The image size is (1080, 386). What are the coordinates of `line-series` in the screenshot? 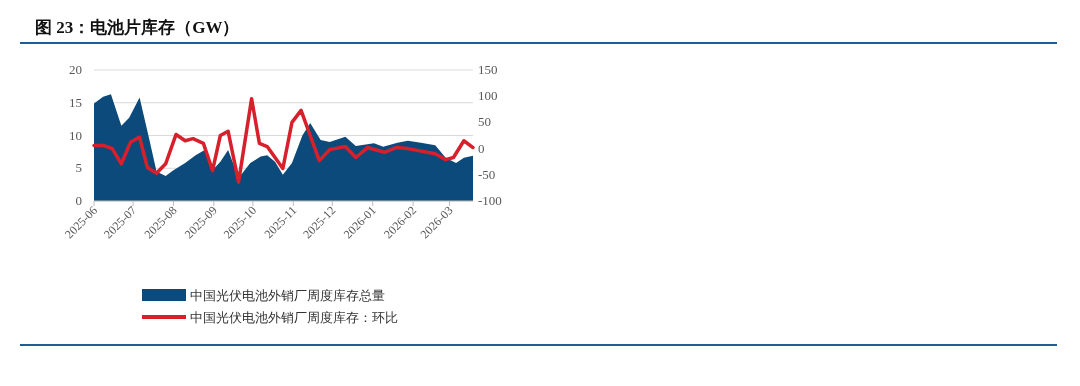 It's located at (283, 140).